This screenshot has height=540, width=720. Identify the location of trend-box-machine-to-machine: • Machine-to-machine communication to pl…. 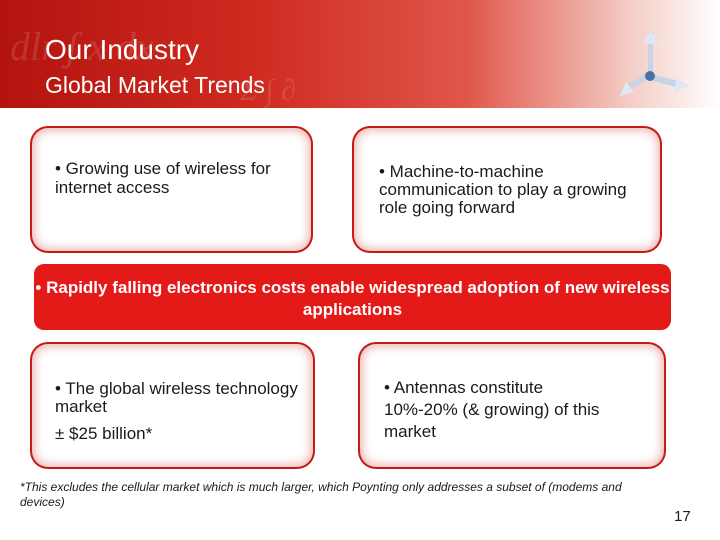
(507, 189).